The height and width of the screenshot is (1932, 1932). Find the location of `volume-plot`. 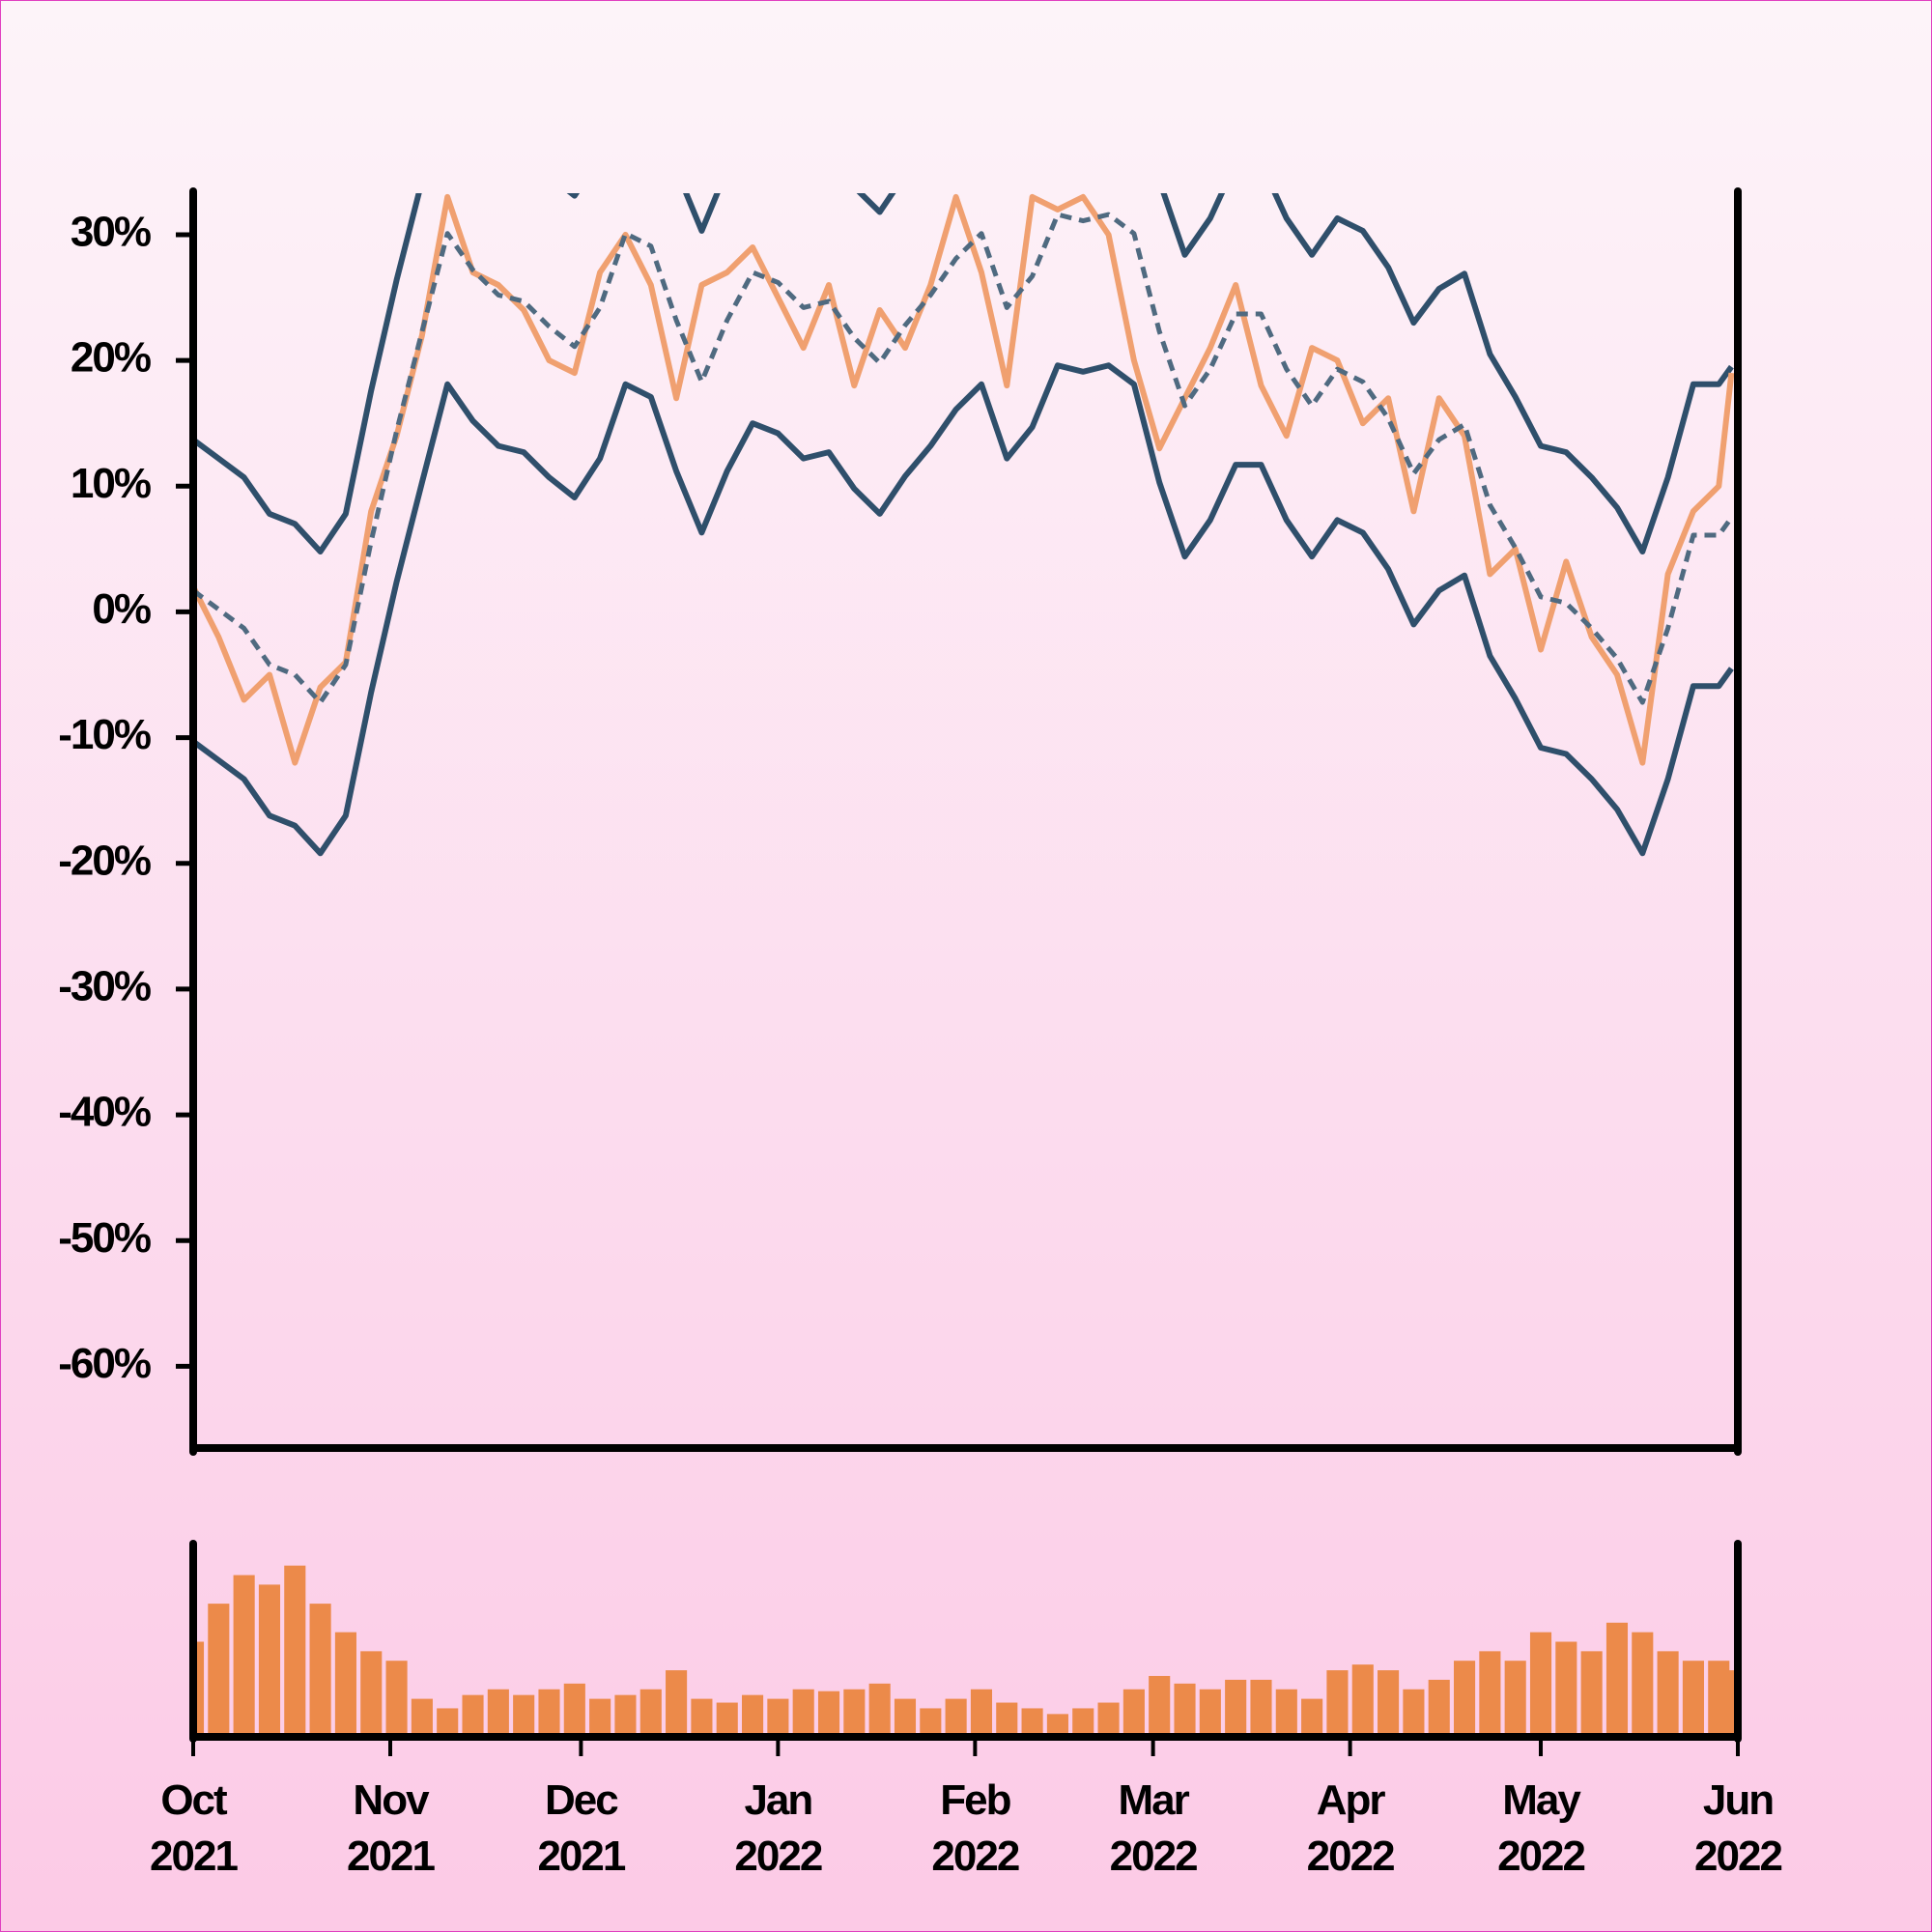

volume-plot is located at coordinates (965, 1651).